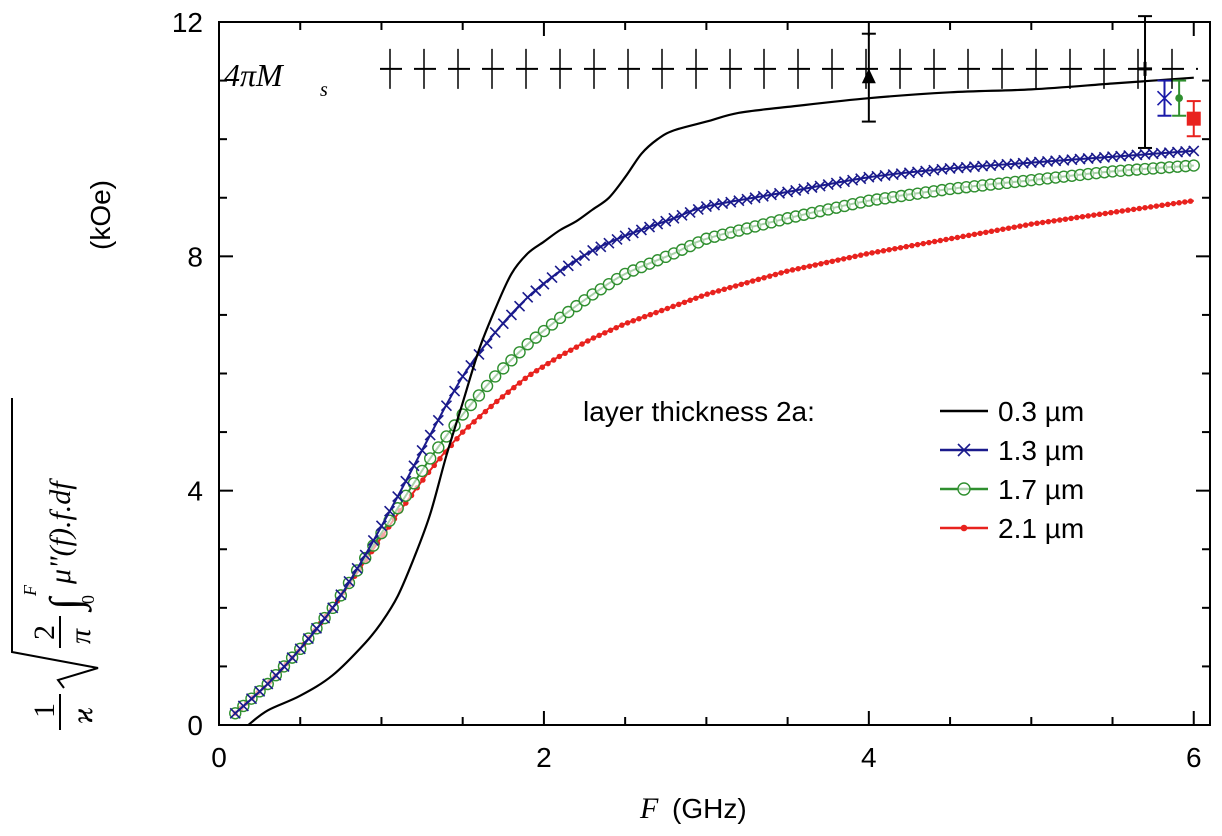 This screenshot has width=1222, height=836. I want to click on error-marker, so click(1164, 98).